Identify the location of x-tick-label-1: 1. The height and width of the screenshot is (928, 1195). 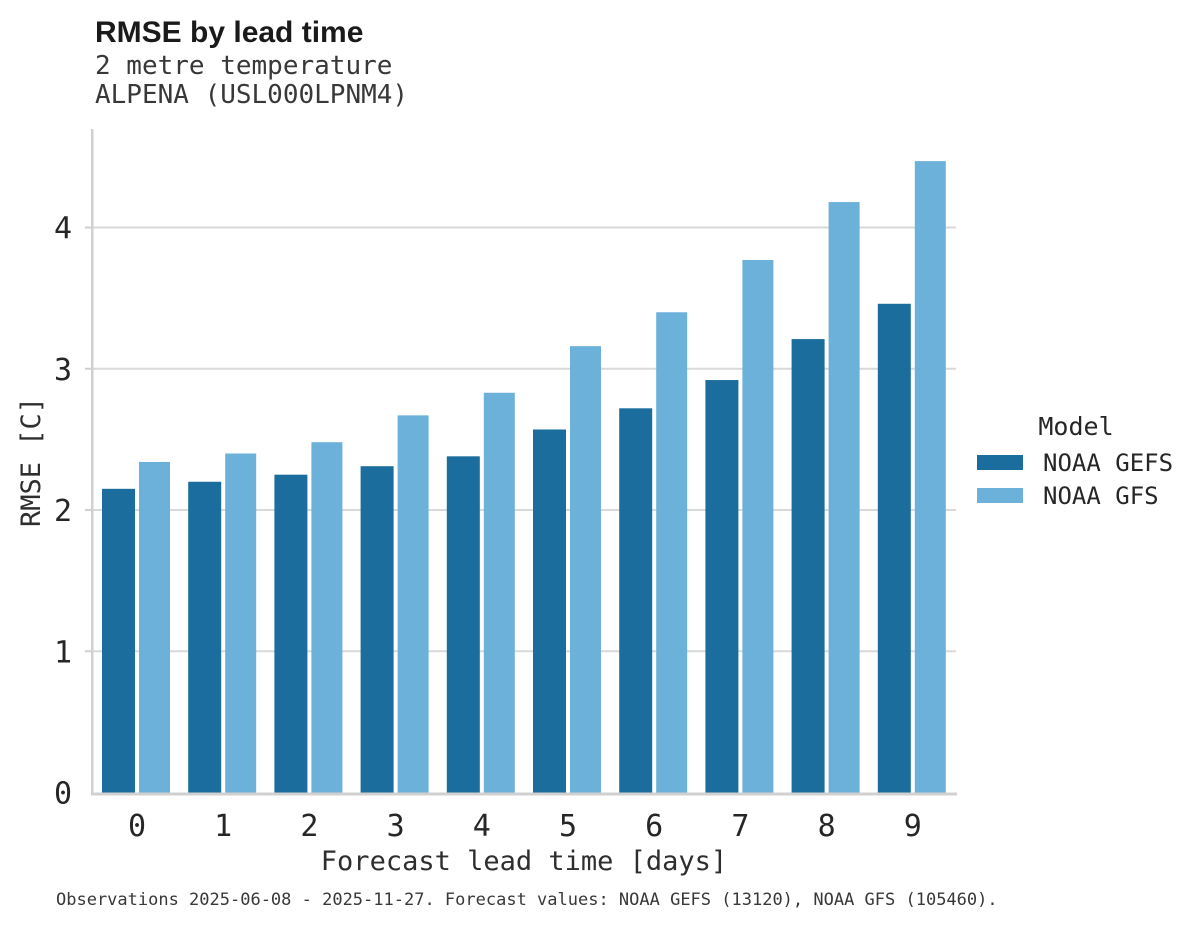
(223, 826).